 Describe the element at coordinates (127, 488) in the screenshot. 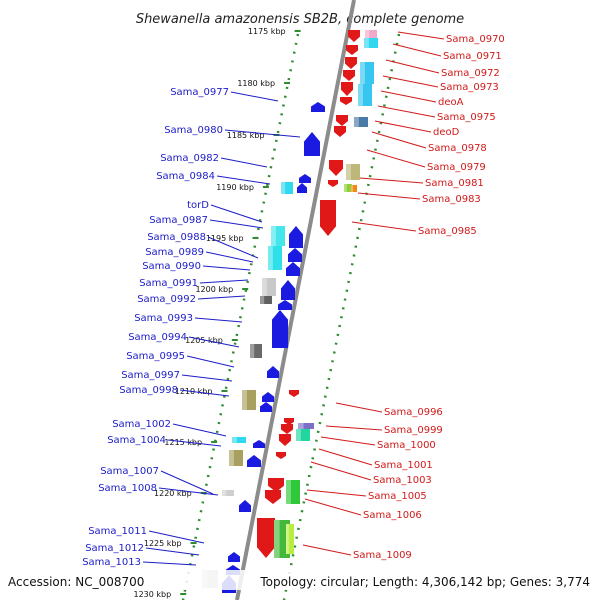

I see `gene-label-sama-1008: Sama_1008` at that location.